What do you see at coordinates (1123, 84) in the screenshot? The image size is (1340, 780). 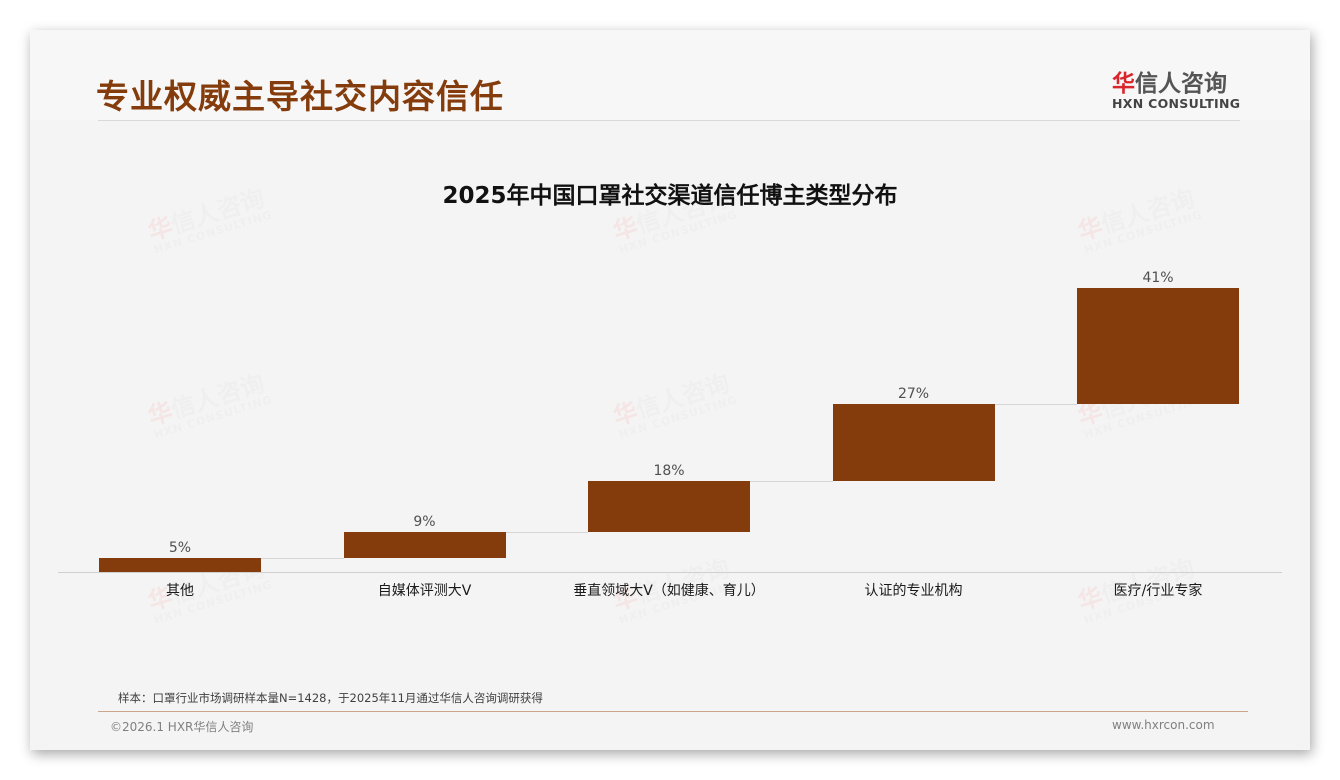 I see `logo-cn-red: 华` at bounding box center [1123, 84].